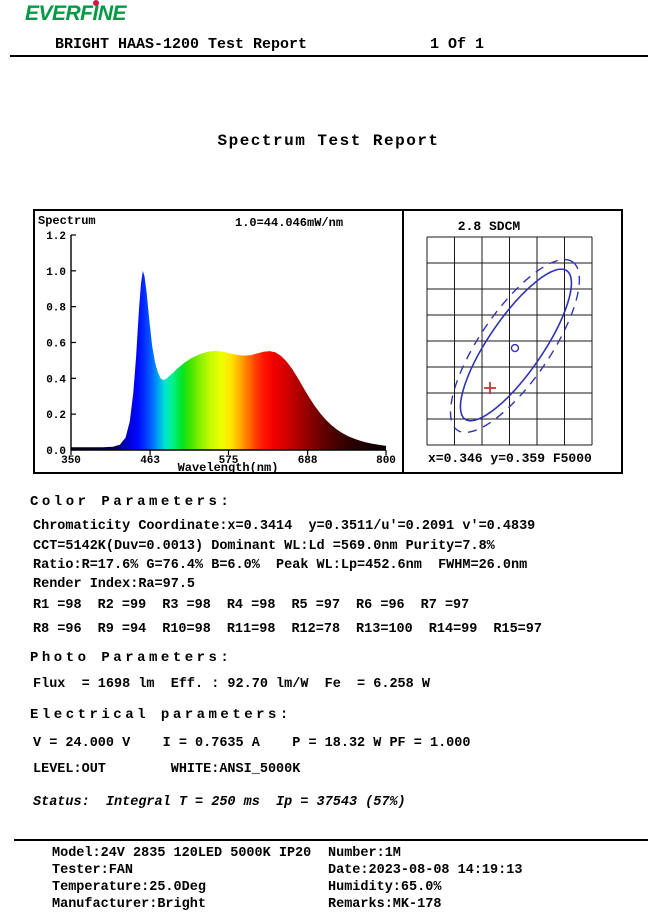  What do you see at coordinates (384, 629) in the screenshot?
I see `cri-r13: R13=100` at bounding box center [384, 629].